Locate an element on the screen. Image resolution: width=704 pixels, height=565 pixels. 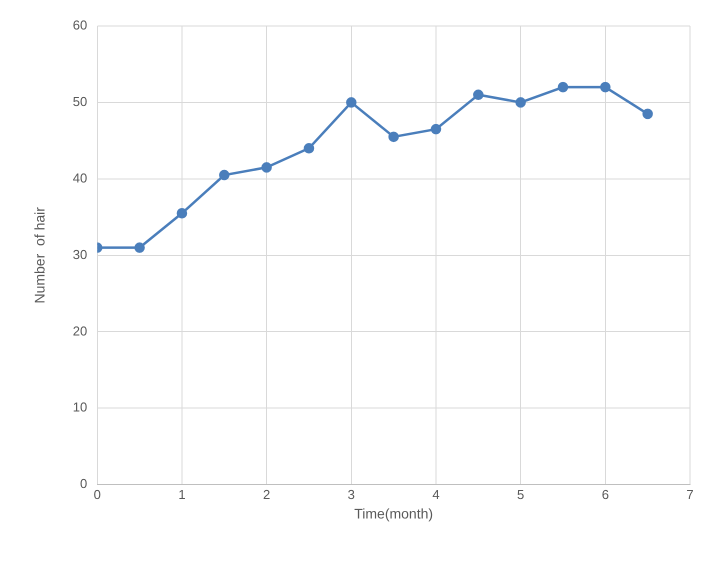
y-tick-label: 40 is located at coordinates (80, 178).